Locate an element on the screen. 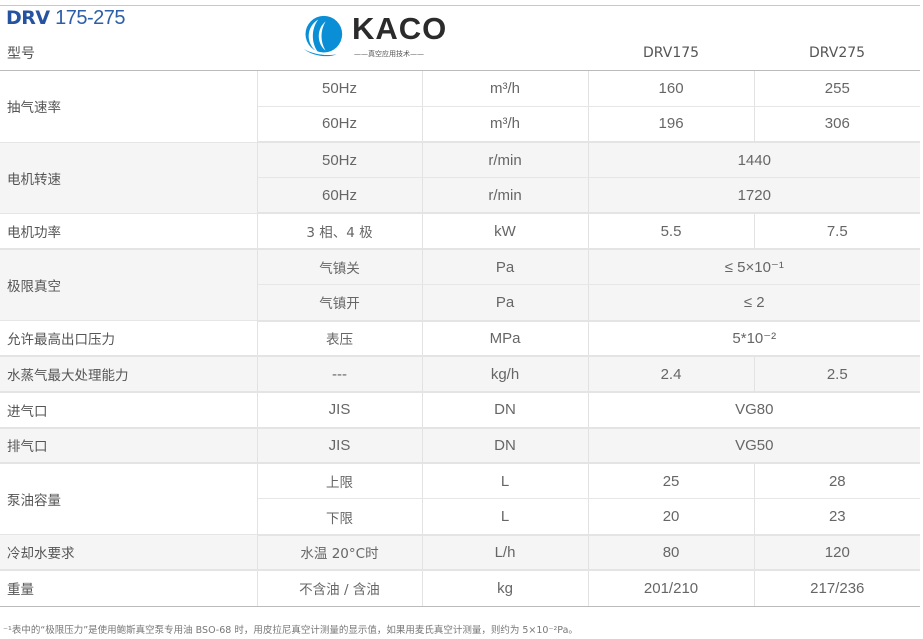 The width and height of the screenshot is (923, 639). condition-cell: 气镇开 is located at coordinates (340, 303).